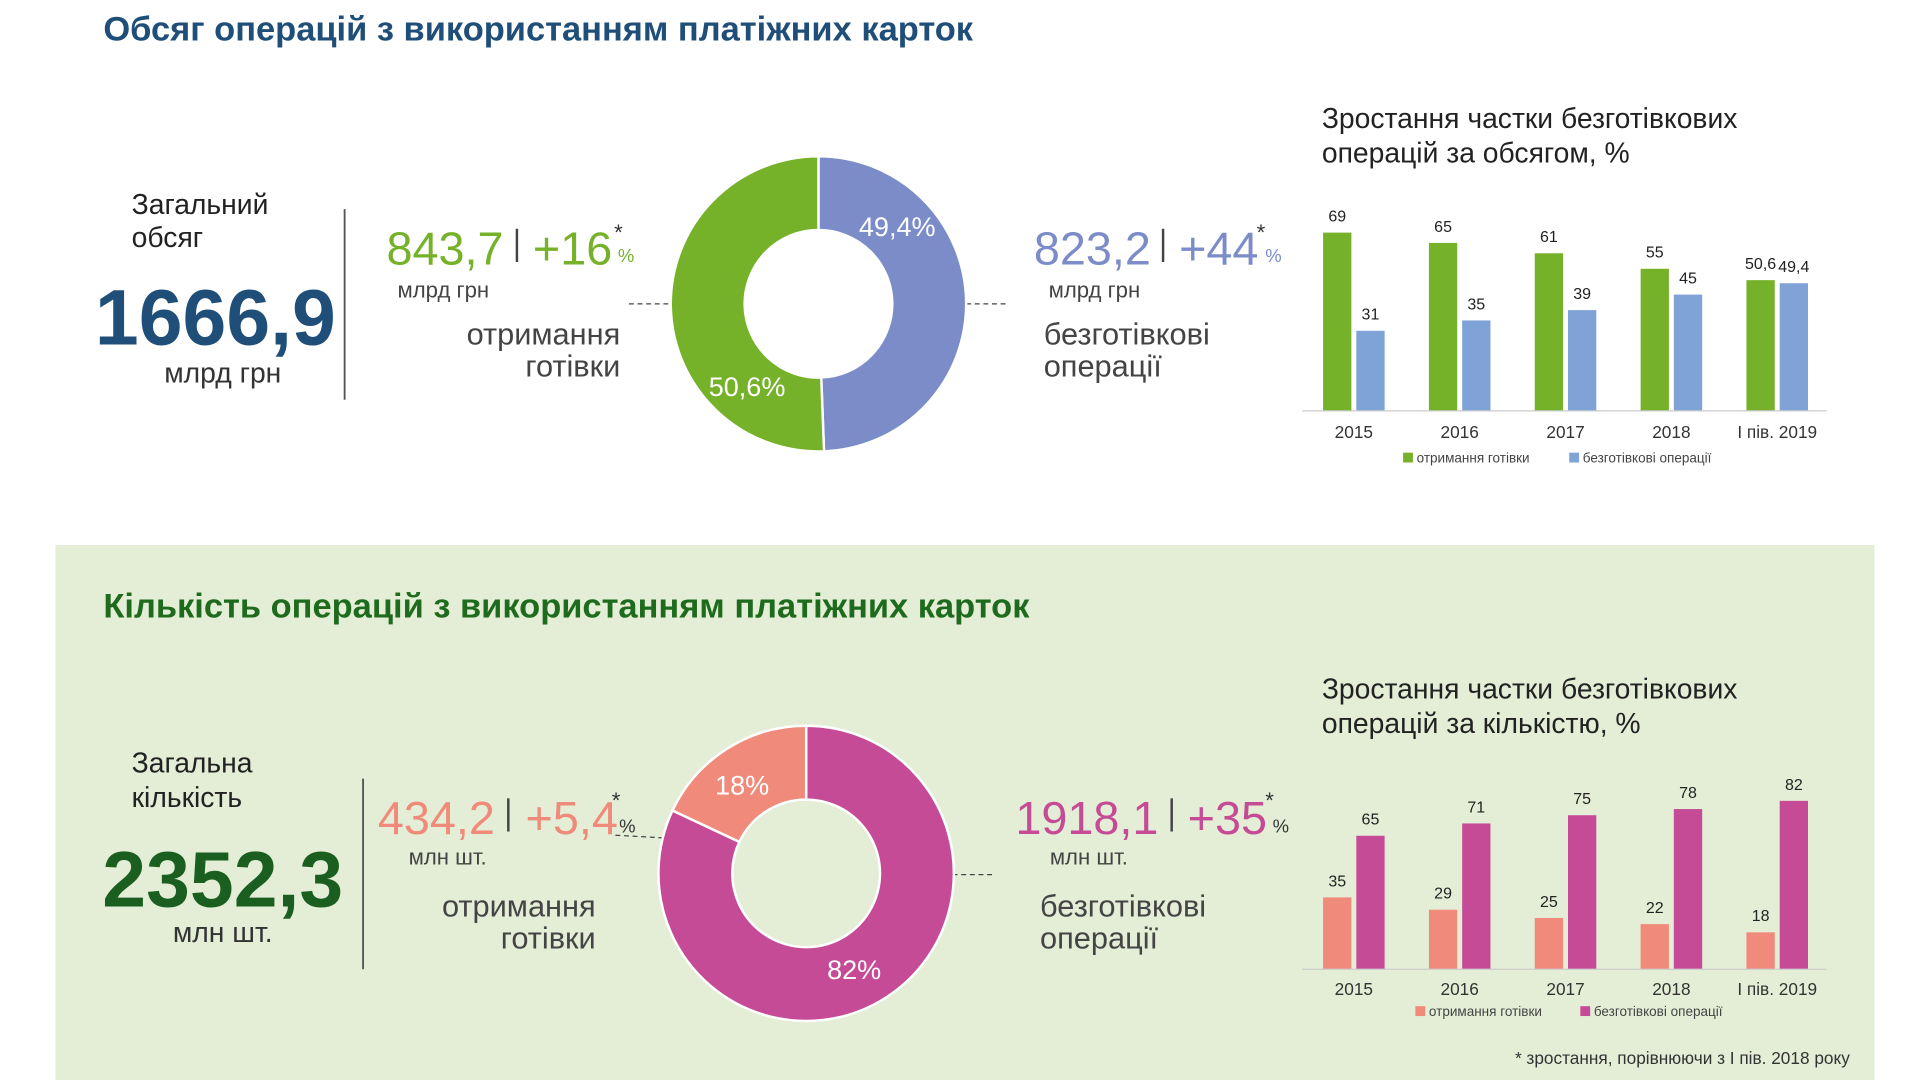  I want to click on total-label: обсяг, so click(167, 237).